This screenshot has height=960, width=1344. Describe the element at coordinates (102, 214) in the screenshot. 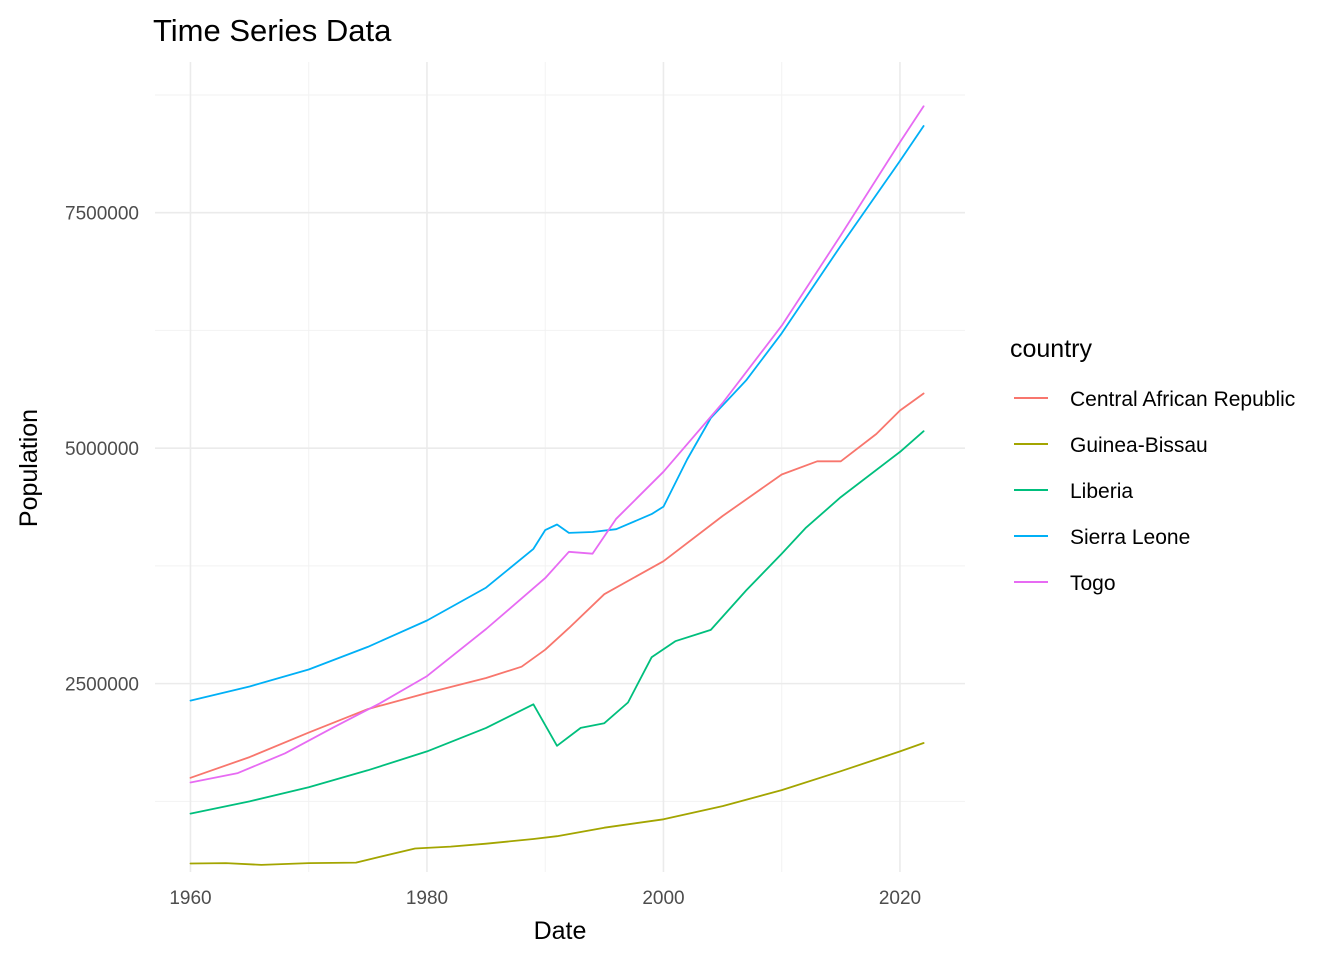

I see `y-tick-label: 7500000` at that location.